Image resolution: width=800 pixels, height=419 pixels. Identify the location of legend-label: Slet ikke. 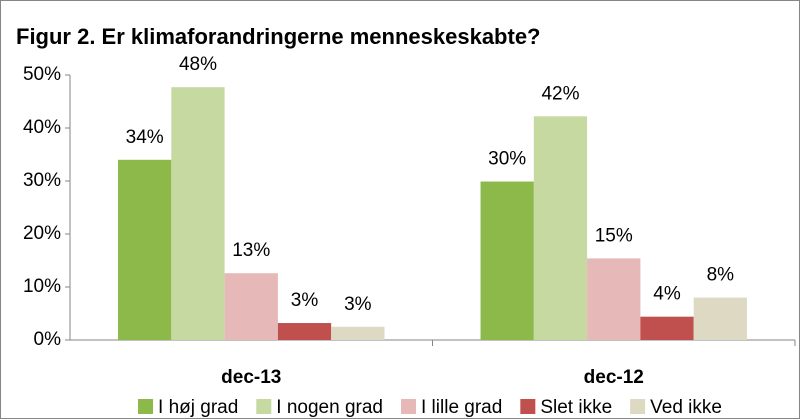
(576, 407).